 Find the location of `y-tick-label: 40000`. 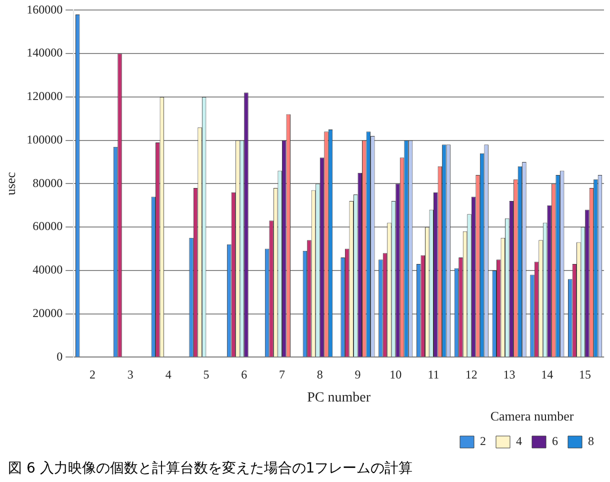

y-tick-label: 40000 is located at coordinates (47, 269).